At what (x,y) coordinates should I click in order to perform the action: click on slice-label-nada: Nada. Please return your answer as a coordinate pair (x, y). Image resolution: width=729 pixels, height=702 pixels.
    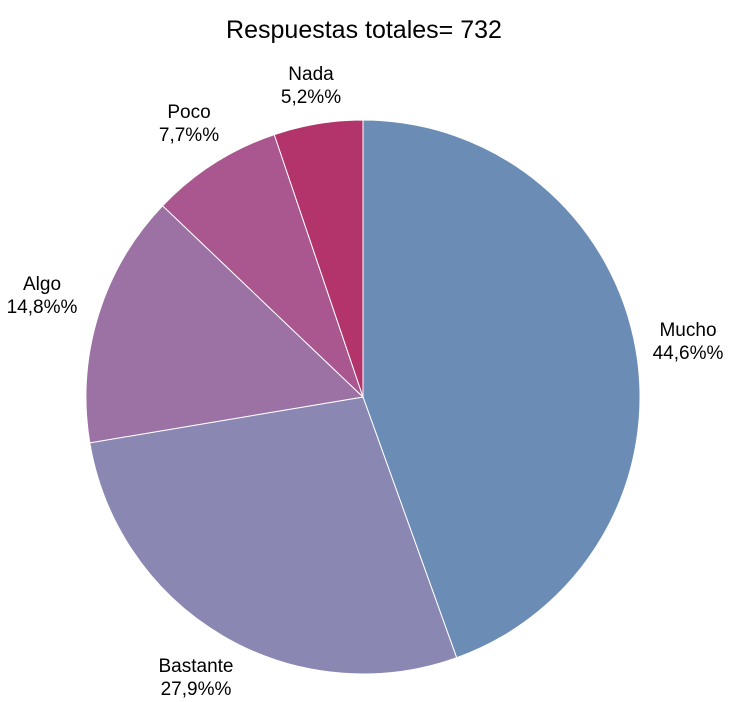
    Looking at the image, I should click on (311, 74).